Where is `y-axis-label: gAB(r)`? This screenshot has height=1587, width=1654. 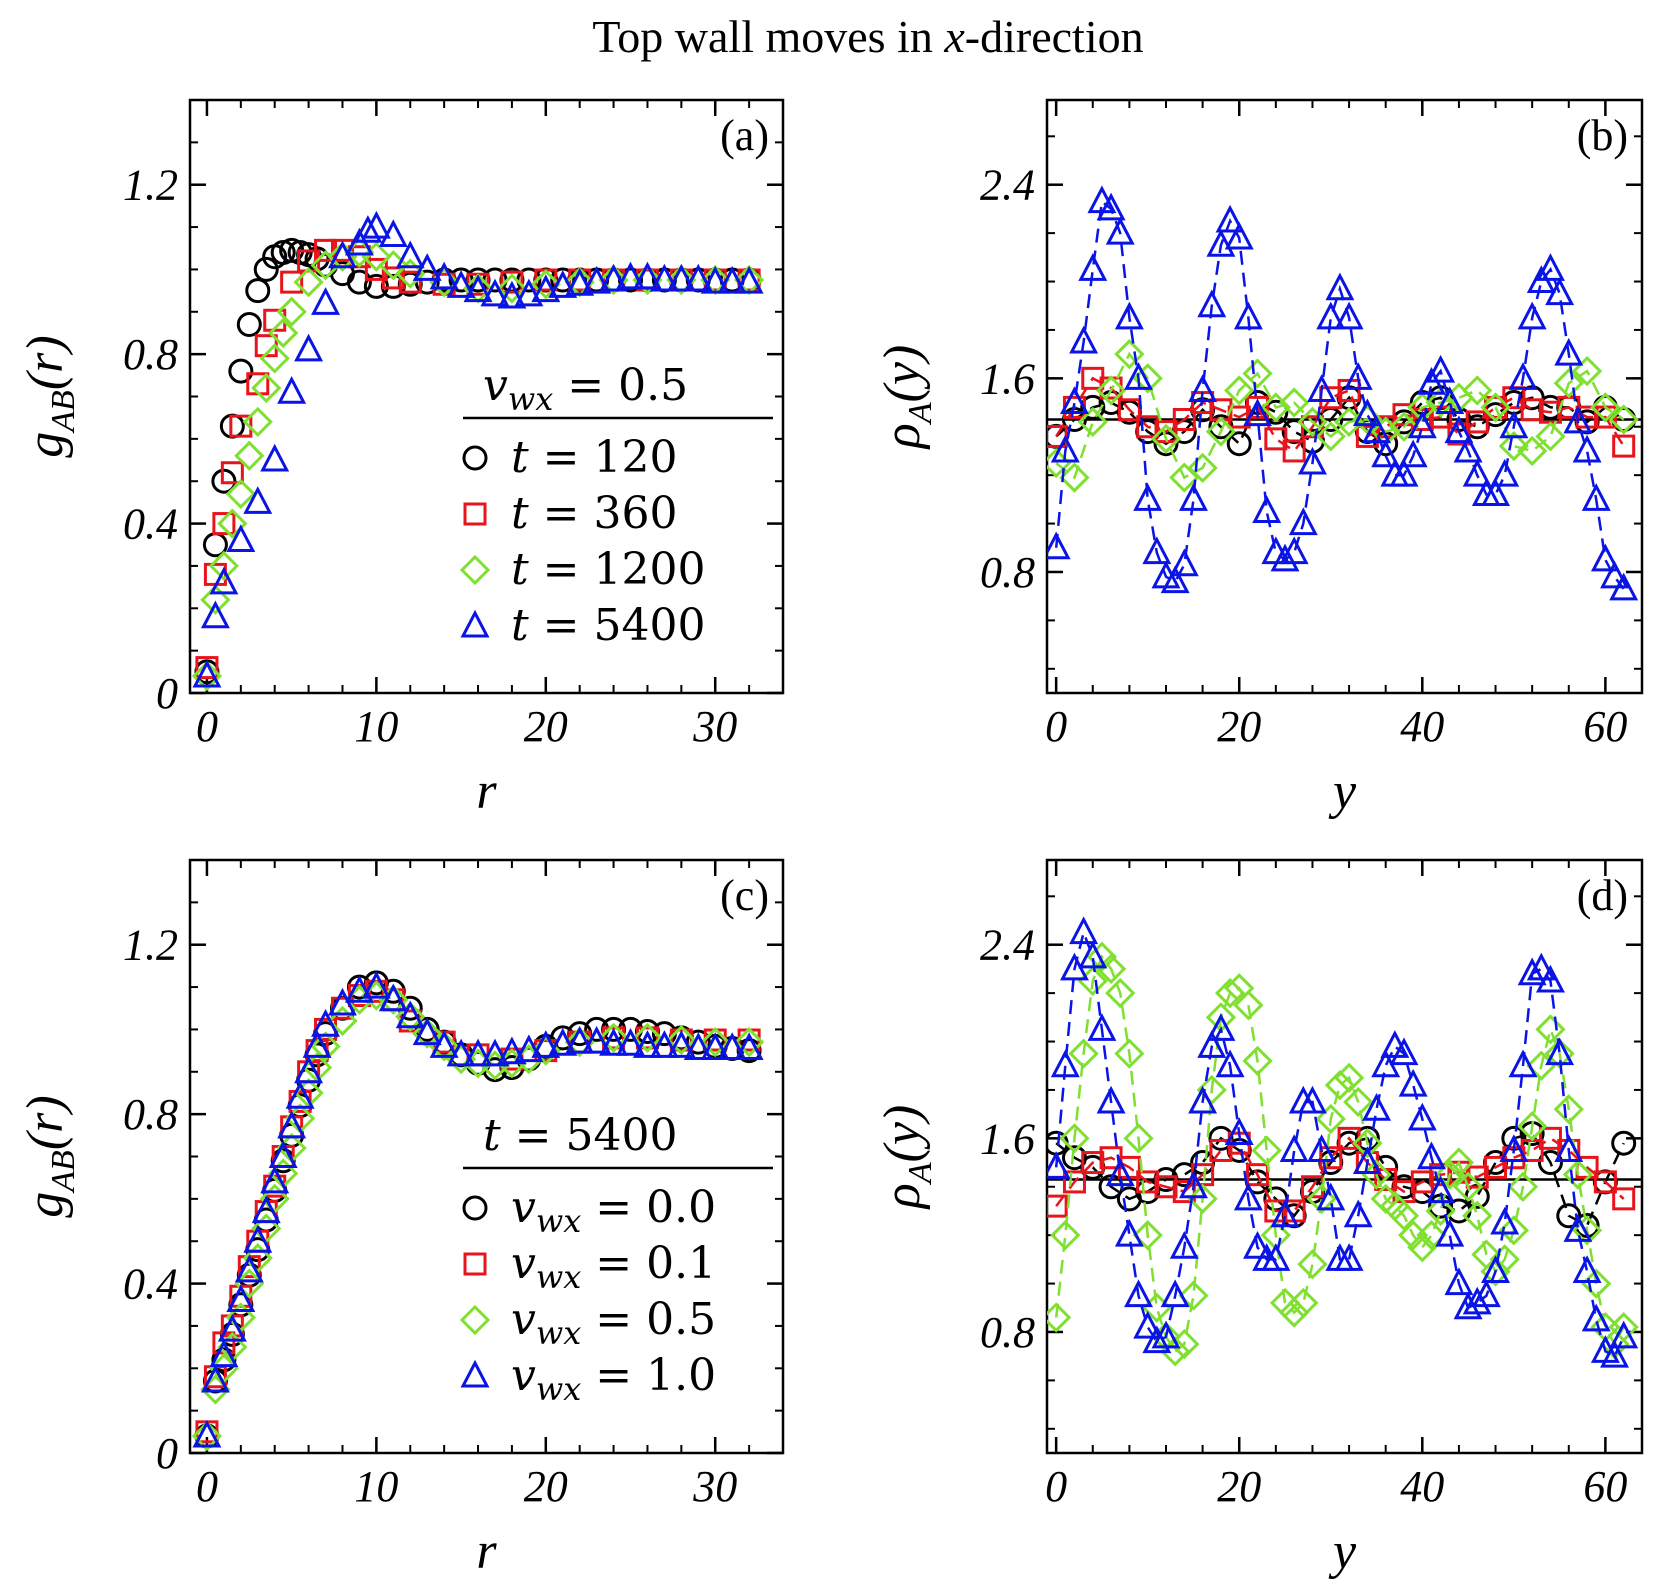 y-axis-label: gAB(r) is located at coordinates (49, 396).